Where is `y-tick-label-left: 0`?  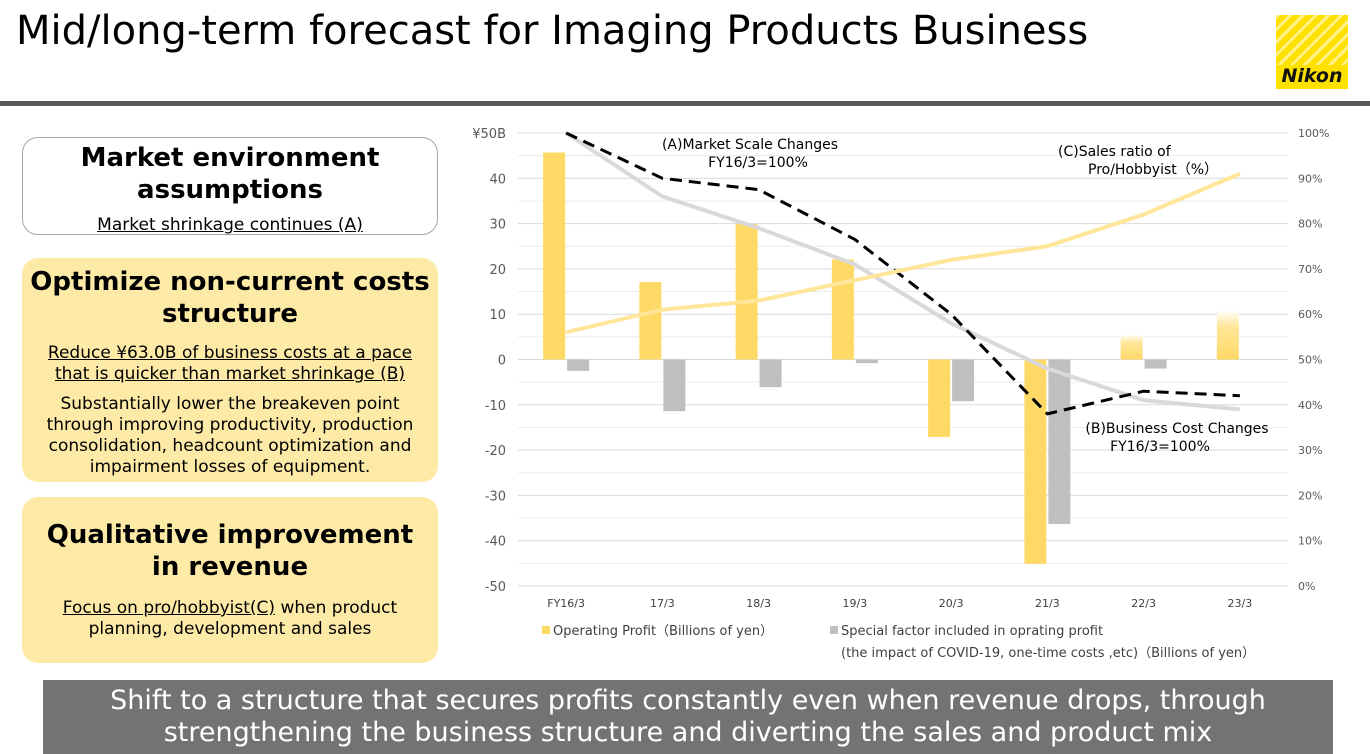
y-tick-label-left: 0 is located at coordinates (502, 361).